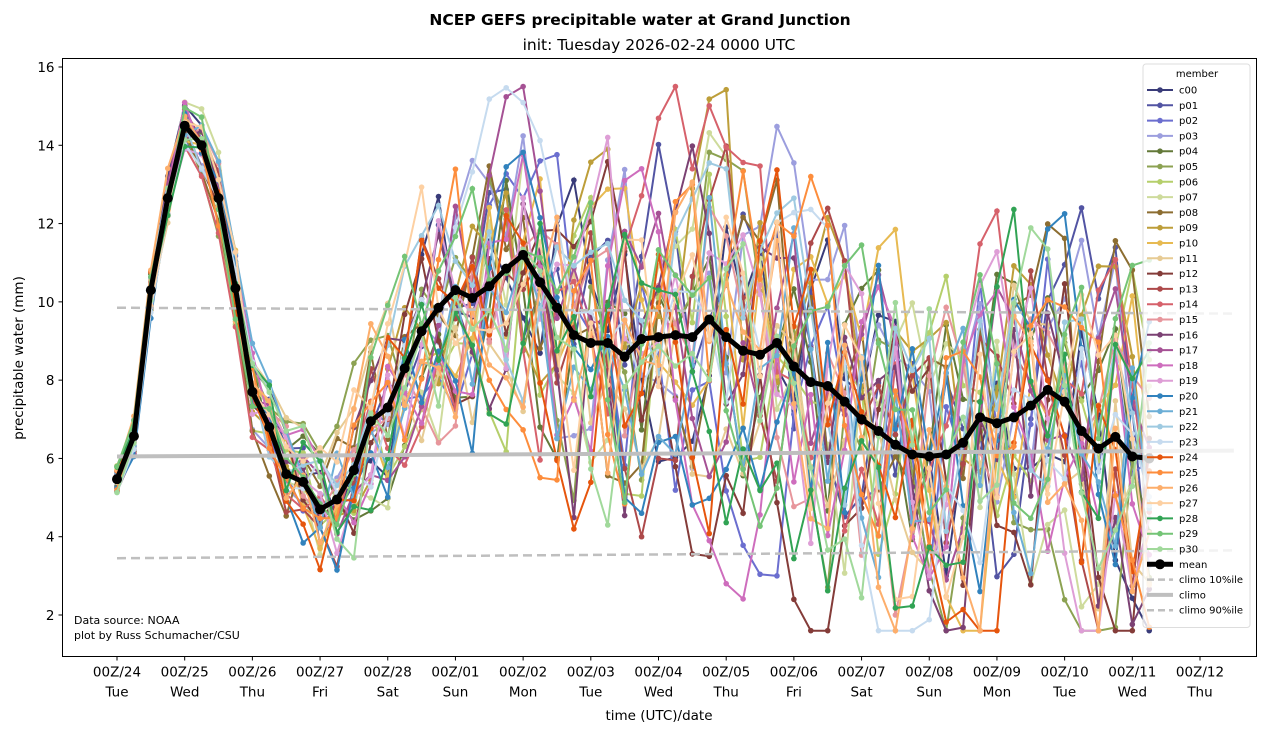 The width and height of the screenshot is (1266, 733). What do you see at coordinates (1064, 693) in the screenshot?
I see `x-tick-day-label: Tue` at bounding box center [1064, 693].